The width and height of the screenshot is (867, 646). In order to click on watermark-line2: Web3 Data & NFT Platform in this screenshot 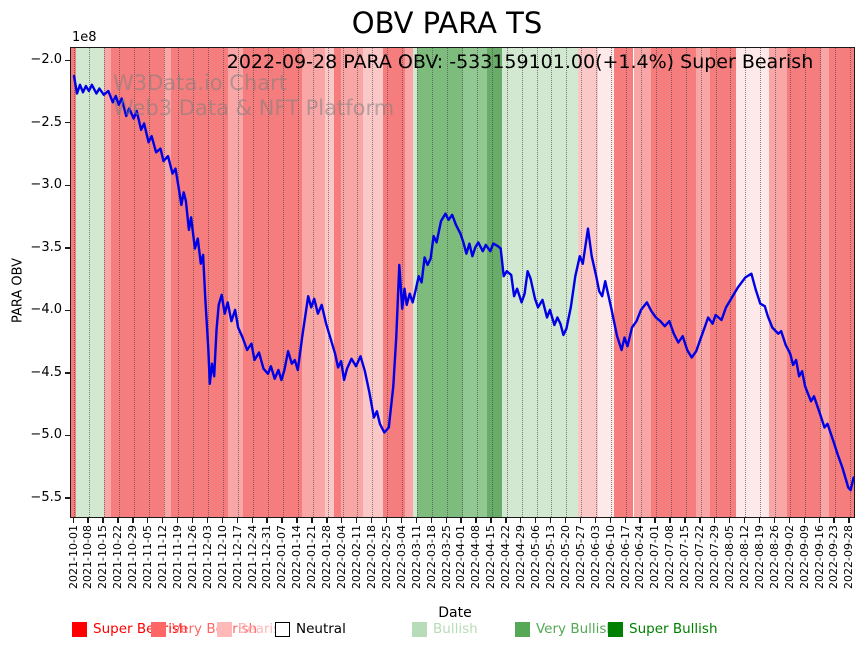, I will do `click(254, 108)`.